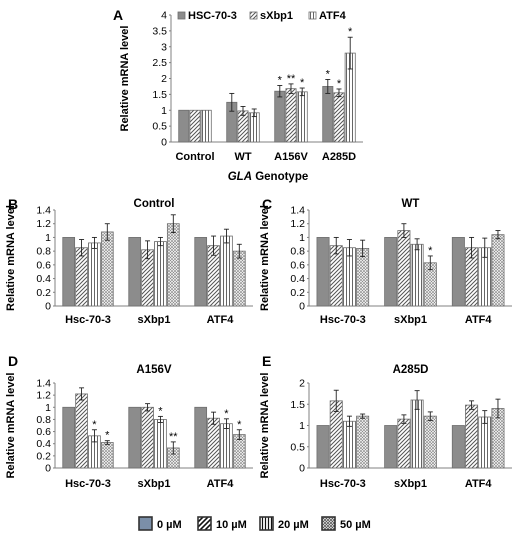 This screenshot has width=525, height=550. What do you see at coordinates (194, 157) in the screenshot?
I see `category-label: Control` at bounding box center [194, 157].